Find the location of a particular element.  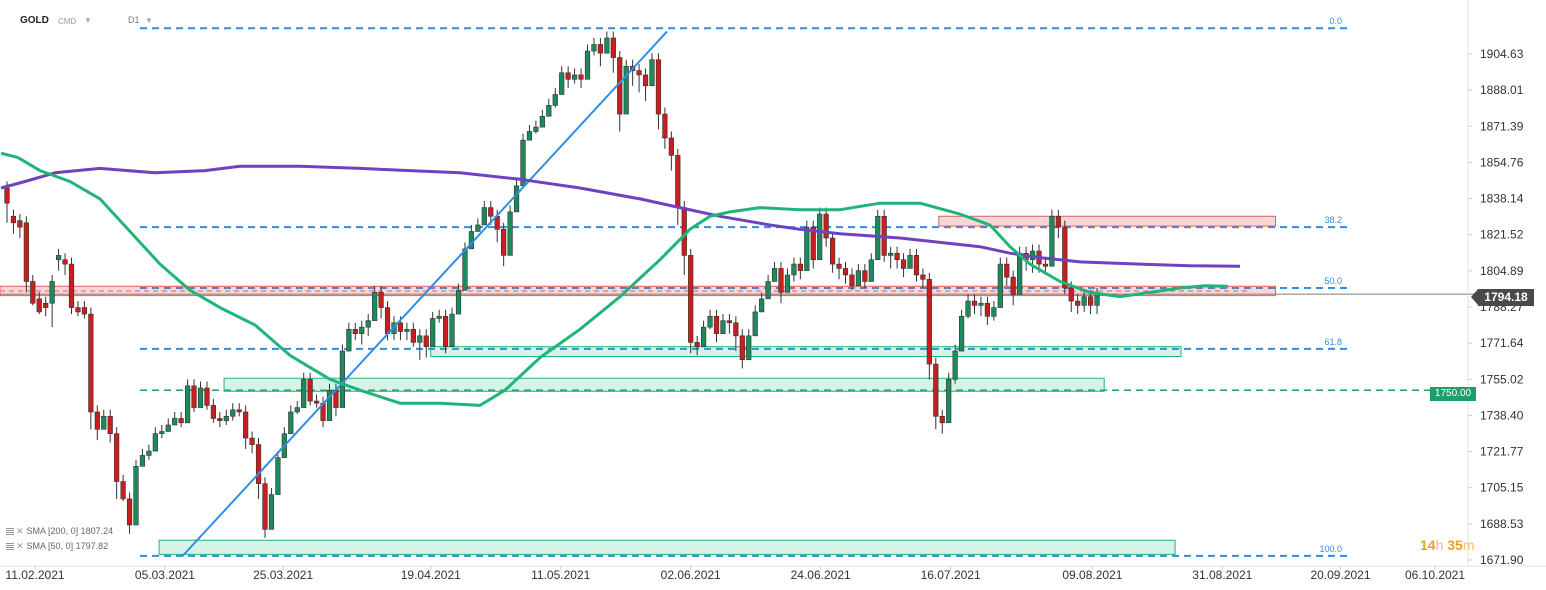

legend-sma200: ✕ SMA [200, 0] 1807.24 is located at coordinates (59, 531).